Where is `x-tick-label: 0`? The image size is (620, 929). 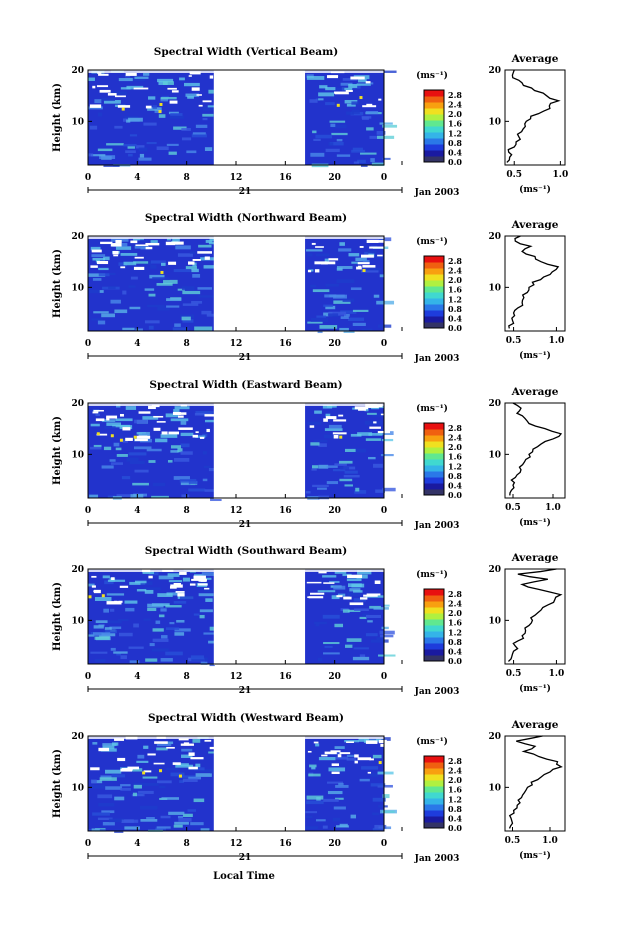
x-tick-label: 0 is located at coordinates (88, 844).